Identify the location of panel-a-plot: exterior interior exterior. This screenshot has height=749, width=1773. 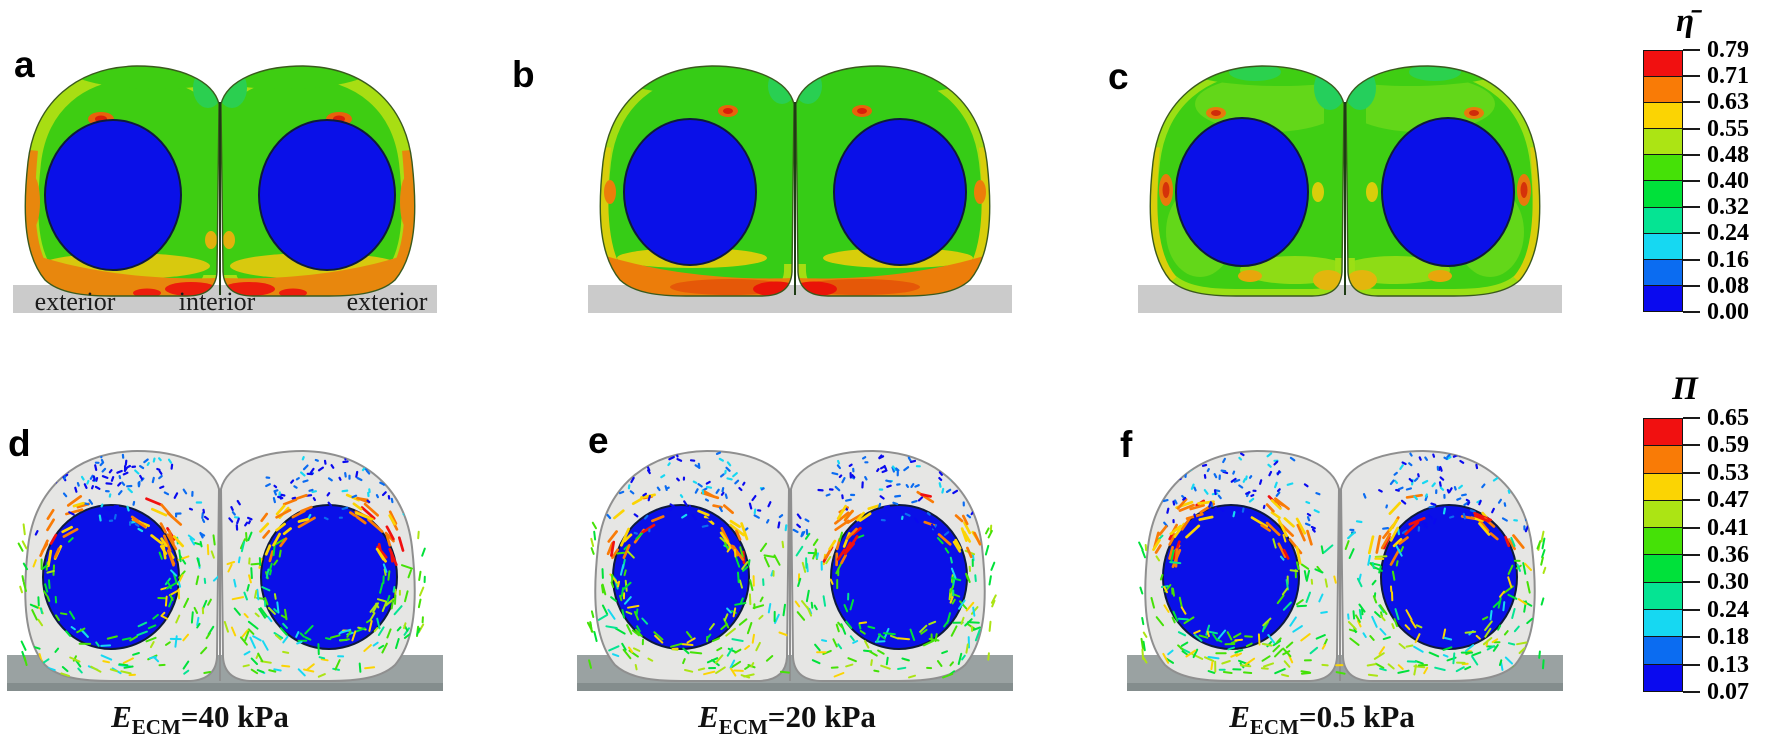
(221, 179).